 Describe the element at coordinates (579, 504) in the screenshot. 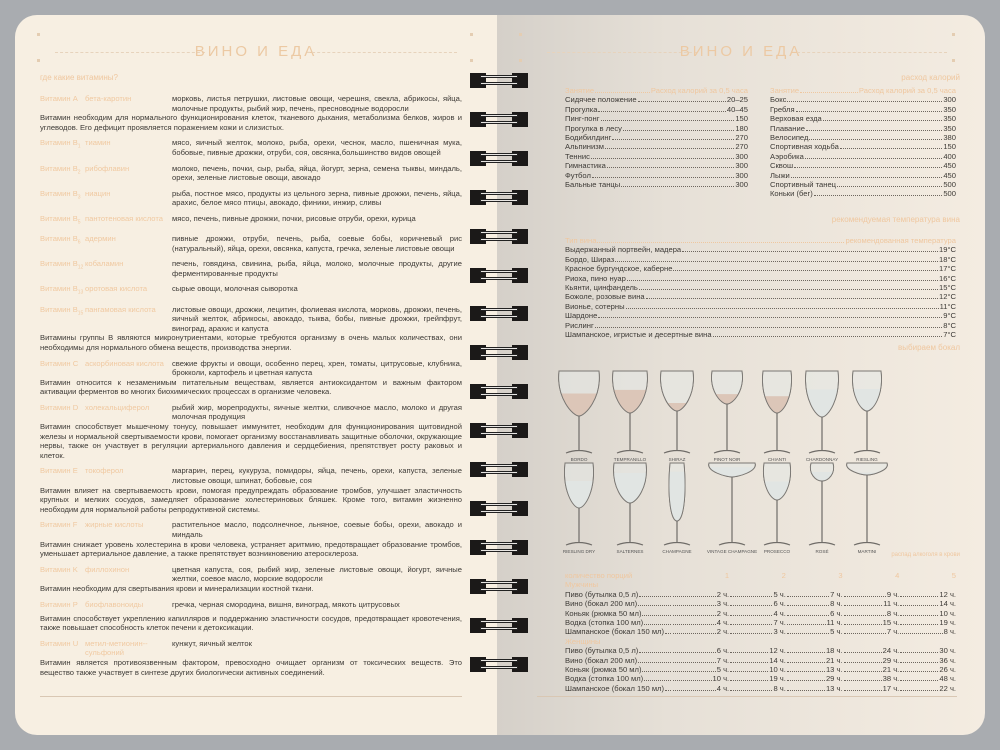

I see `wine-glass-riesling-dry` at that location.